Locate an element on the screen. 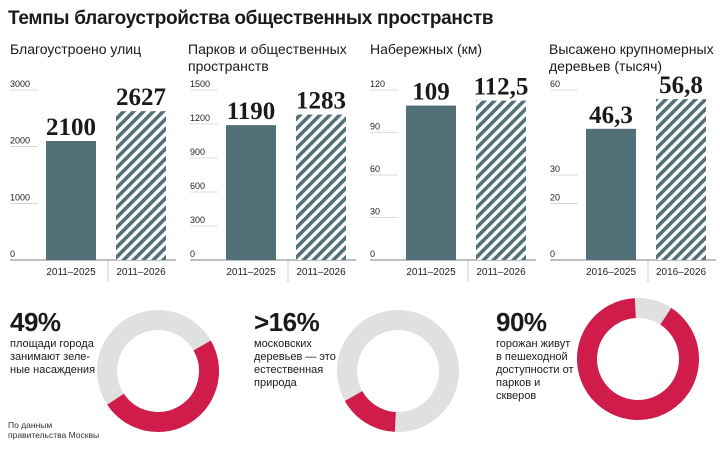 This screenshot has height=452, width=720. donut-remainder is located at coordinates (398, 371).